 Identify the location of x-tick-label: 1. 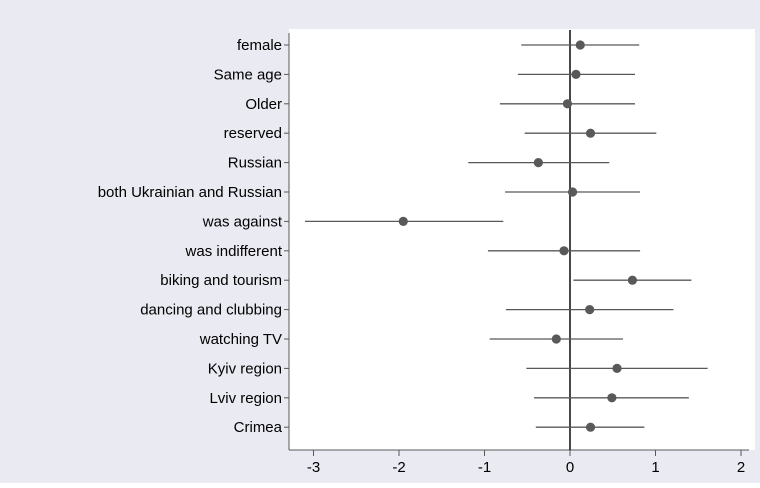
(655, 467).